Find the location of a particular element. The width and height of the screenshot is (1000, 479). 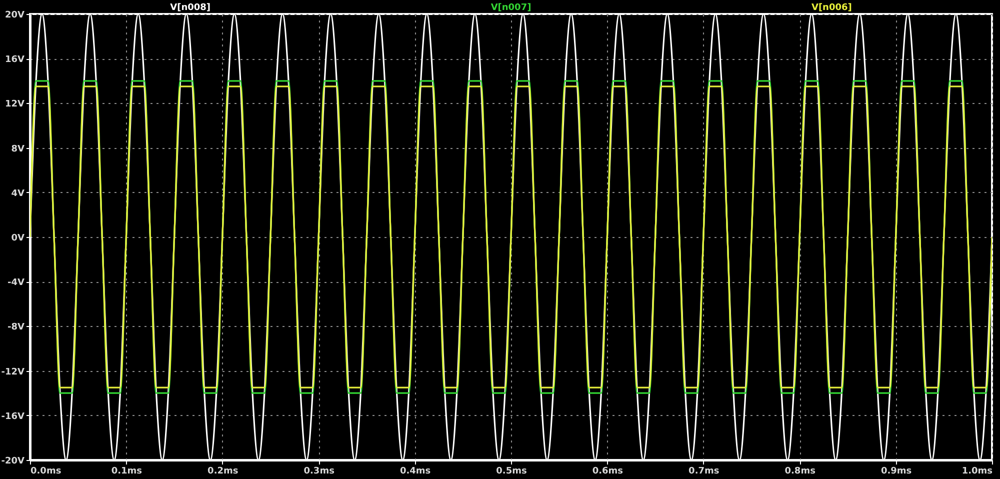

x-tick-label: 0.9ms is located at coordinates (896, 471).